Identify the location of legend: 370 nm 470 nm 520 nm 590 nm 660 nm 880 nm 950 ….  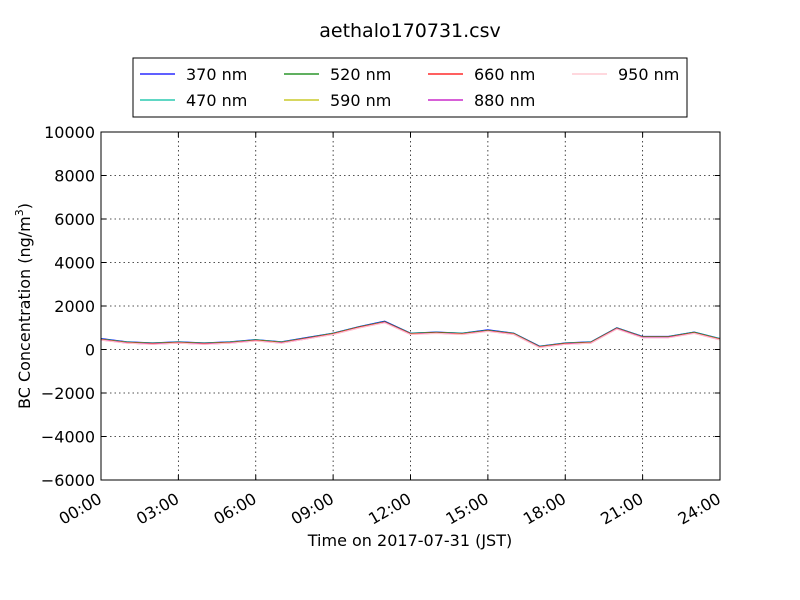
(410, 87).